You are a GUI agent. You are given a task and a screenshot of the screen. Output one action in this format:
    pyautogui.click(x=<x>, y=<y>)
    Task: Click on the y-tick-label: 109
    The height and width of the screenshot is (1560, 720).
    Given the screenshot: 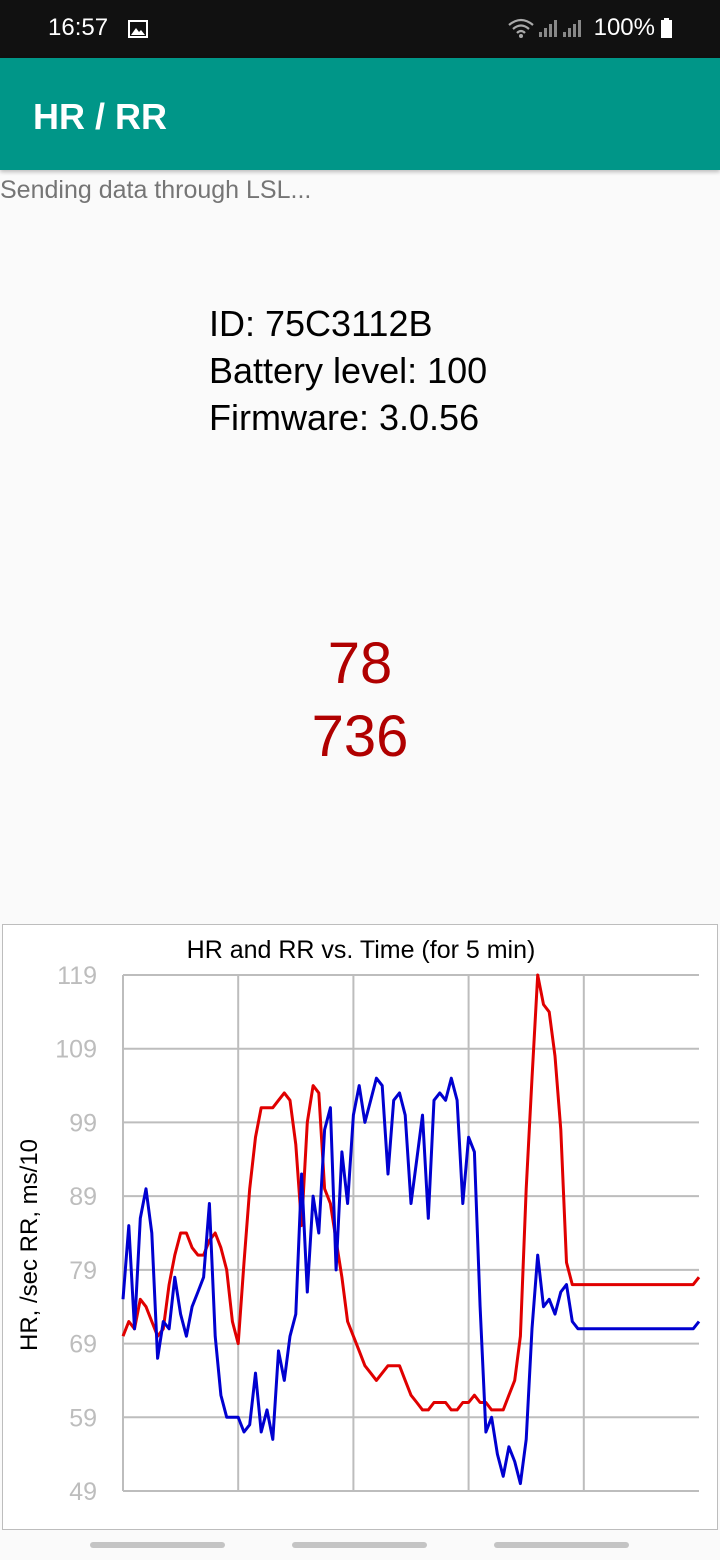 What is the action you would take?
    pyautogui.click(x=76, y=1050)
    